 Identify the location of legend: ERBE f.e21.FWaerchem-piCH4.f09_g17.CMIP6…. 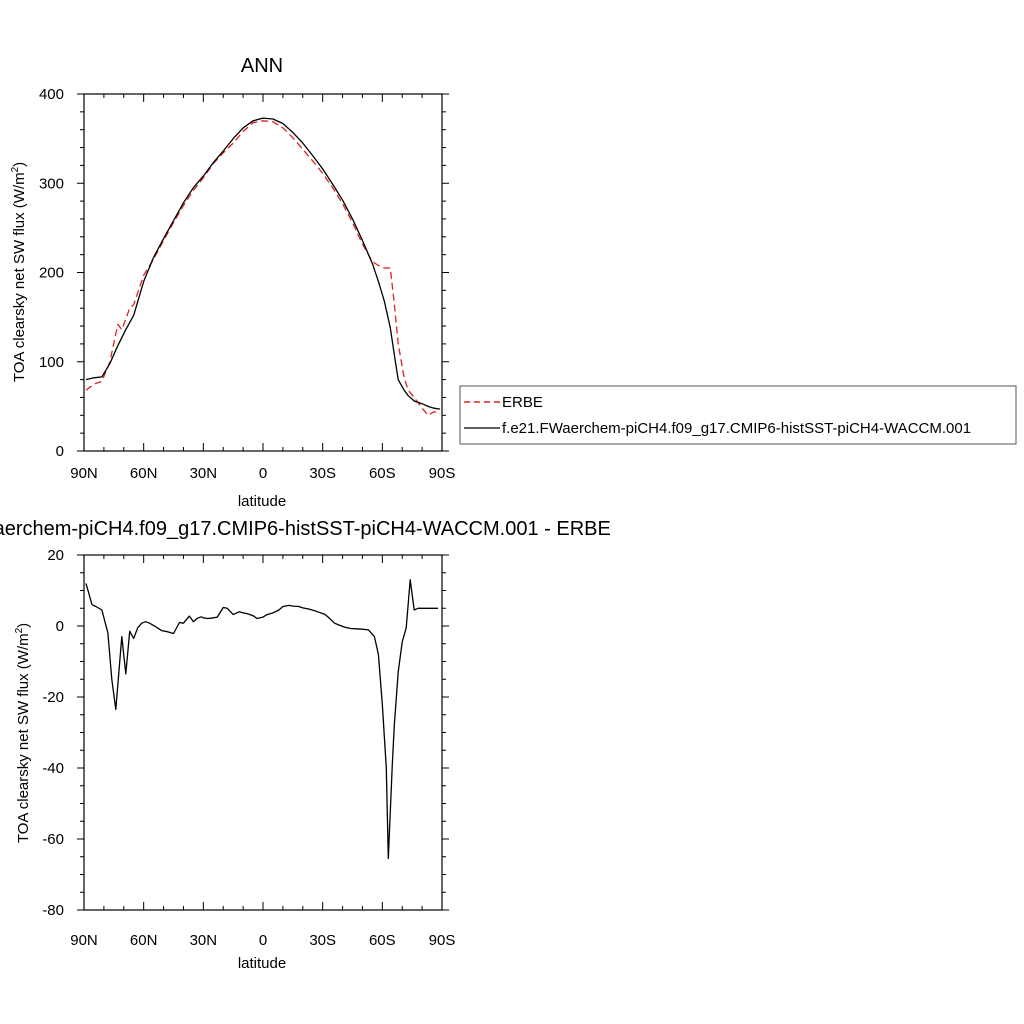
(738, 415).